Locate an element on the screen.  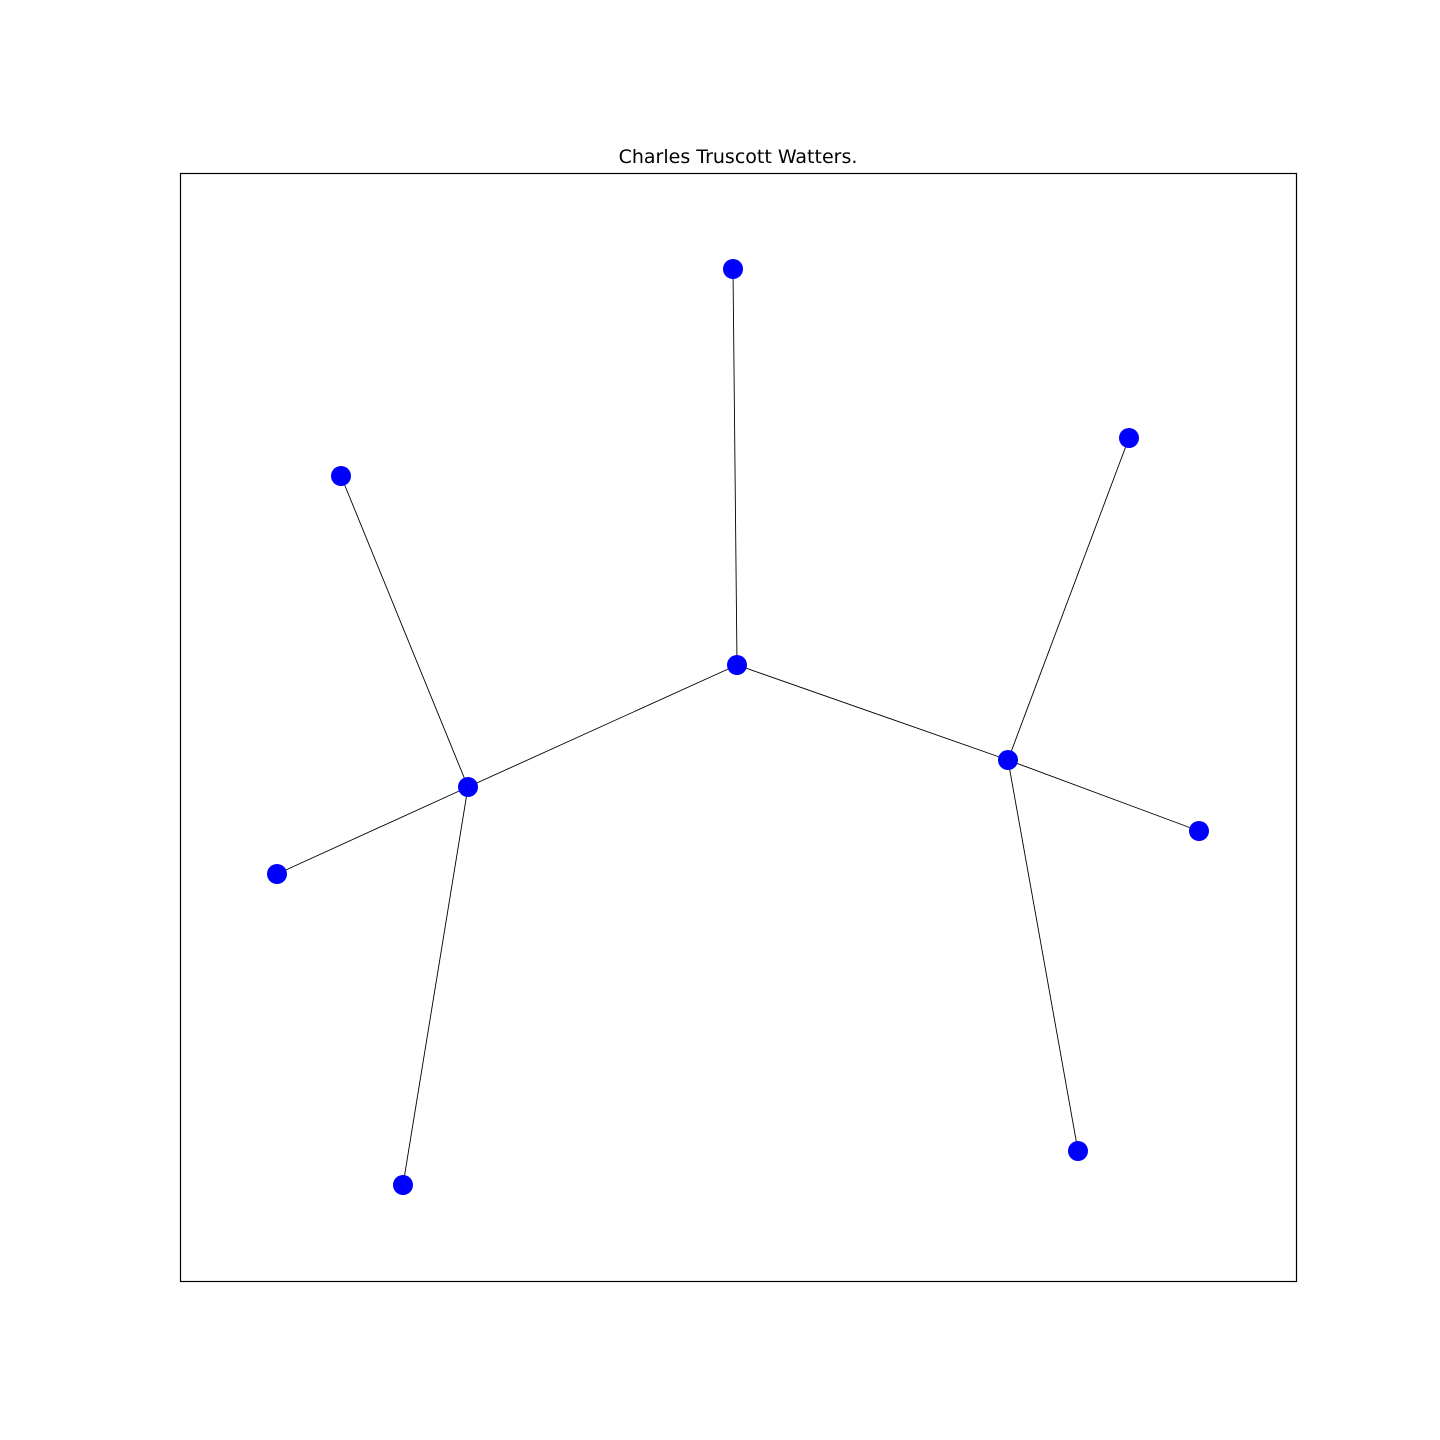
edge-left-hub-left-side is located at coordinates (372, 830).